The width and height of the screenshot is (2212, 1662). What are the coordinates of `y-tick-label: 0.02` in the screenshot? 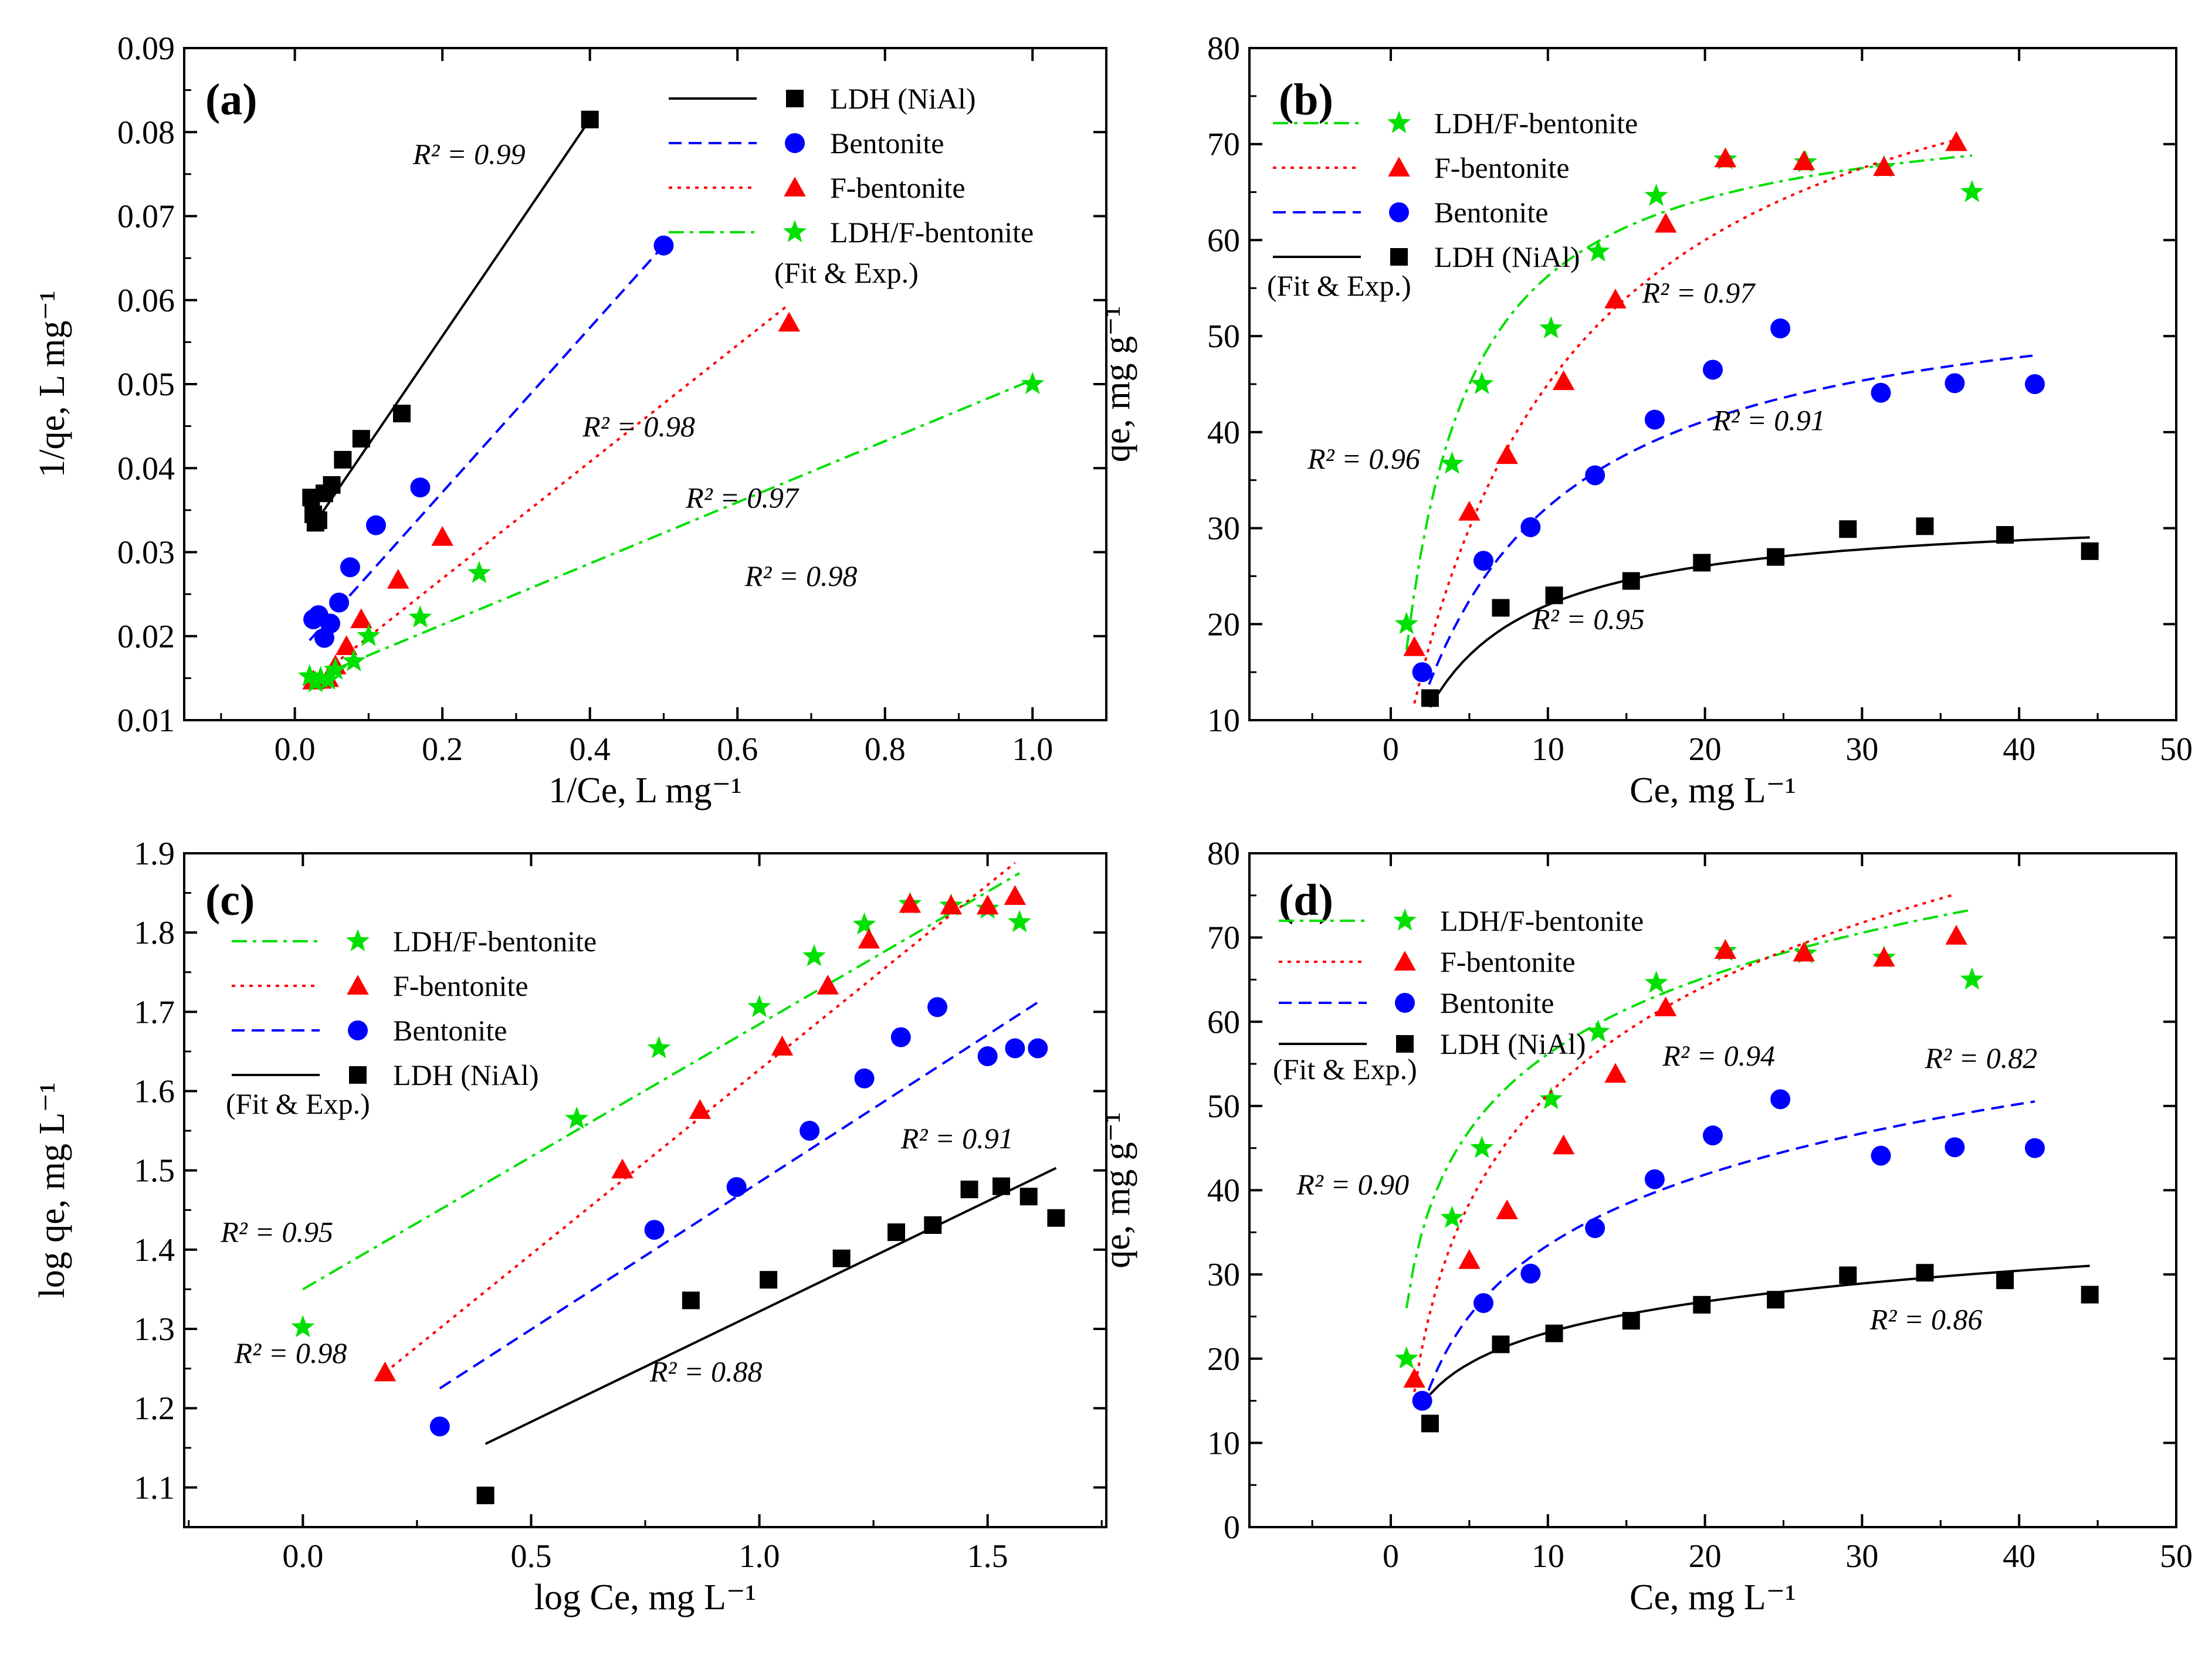 It's located at (146, 637).